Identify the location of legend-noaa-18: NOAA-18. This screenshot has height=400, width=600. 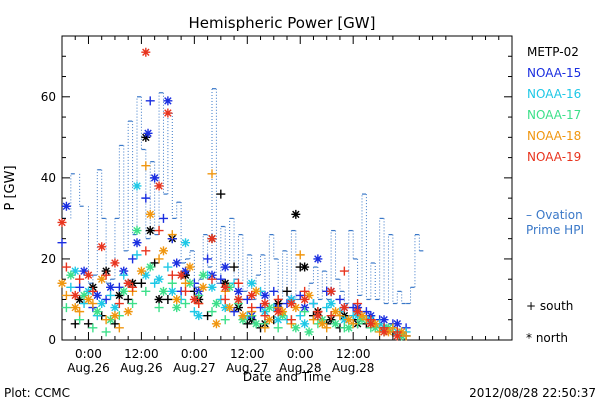
(554, 136).